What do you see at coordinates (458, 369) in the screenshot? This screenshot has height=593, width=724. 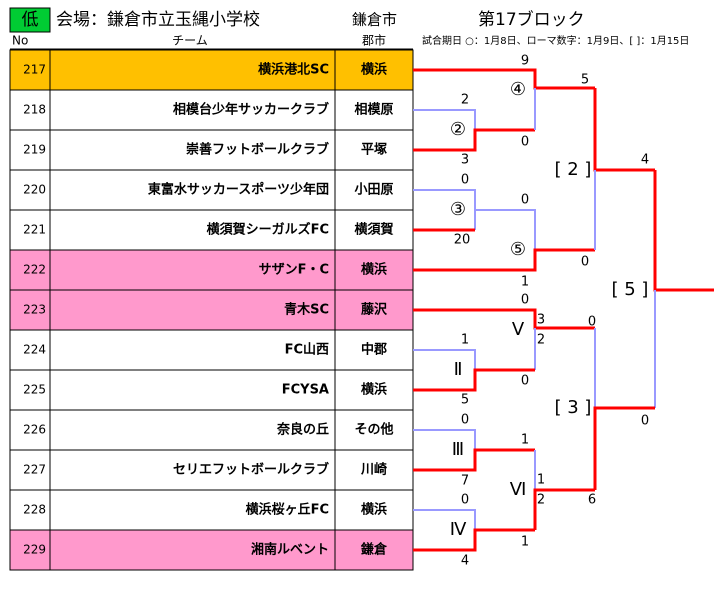 I see `match-label: Ⅱ` at bounding box center [458, 369].